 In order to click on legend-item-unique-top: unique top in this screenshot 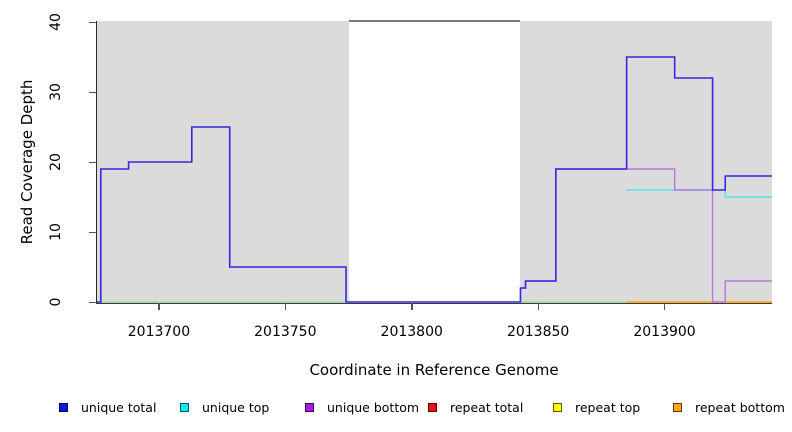, I will do `click(224, 407)`.